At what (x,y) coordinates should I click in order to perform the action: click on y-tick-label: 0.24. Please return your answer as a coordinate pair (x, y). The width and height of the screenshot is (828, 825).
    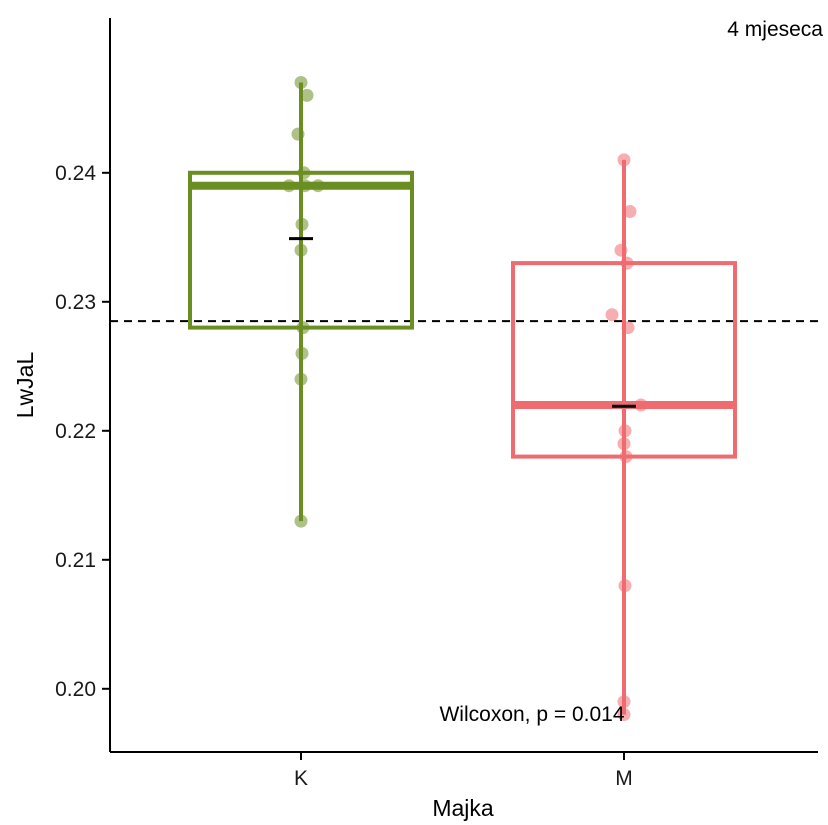
    Looking at the image, I should click on (75, 173).